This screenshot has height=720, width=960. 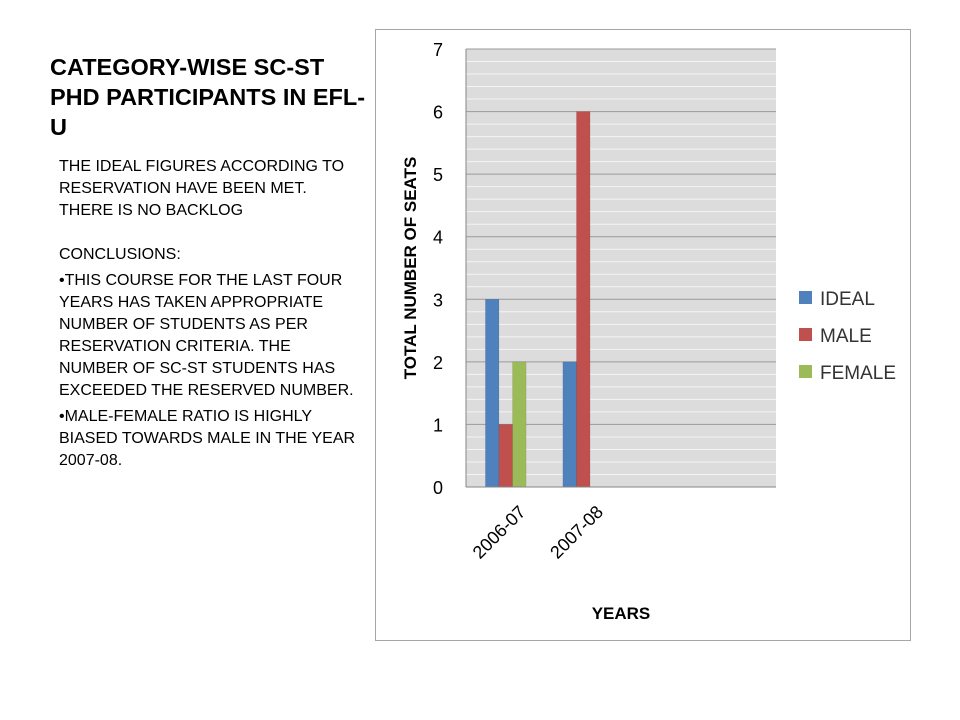 What do you see at coordinates (847, 299) in the screenshot?
I see `legend-label-ideal: IDEAL` at bounding box center [847, 299].